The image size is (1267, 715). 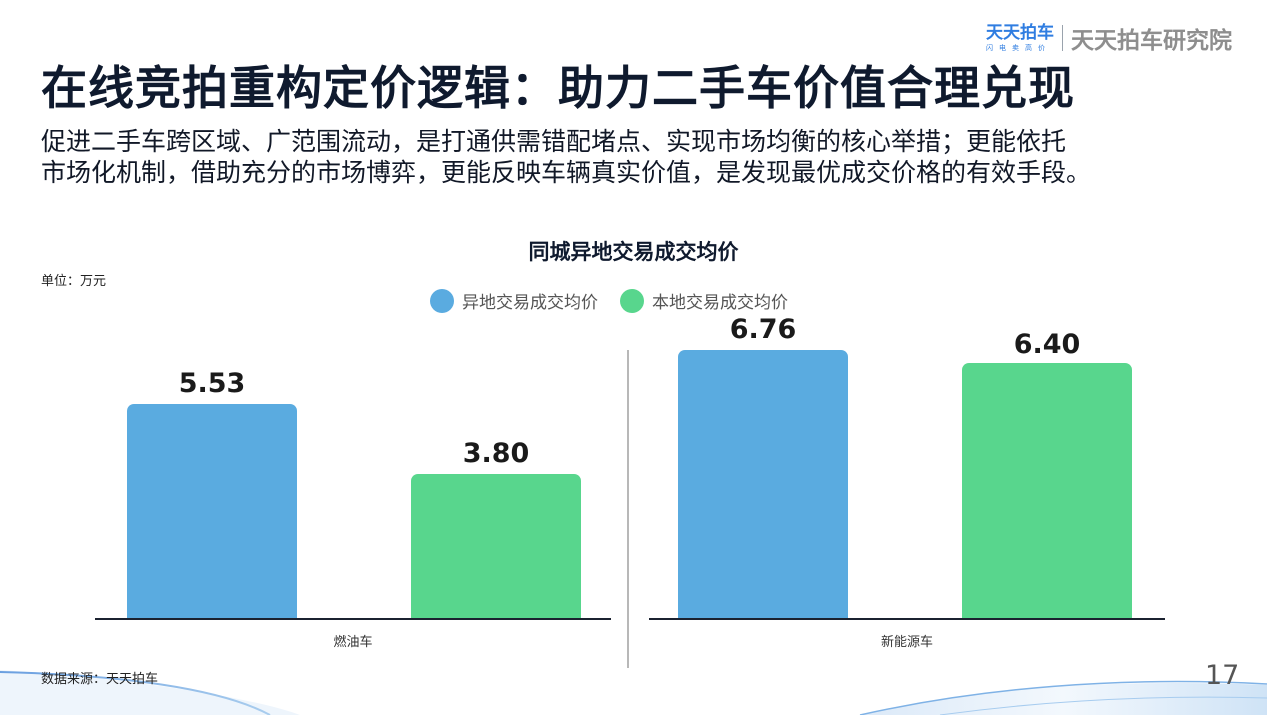 I want to click on bar-fuel-local, so click(x=496, y=546).